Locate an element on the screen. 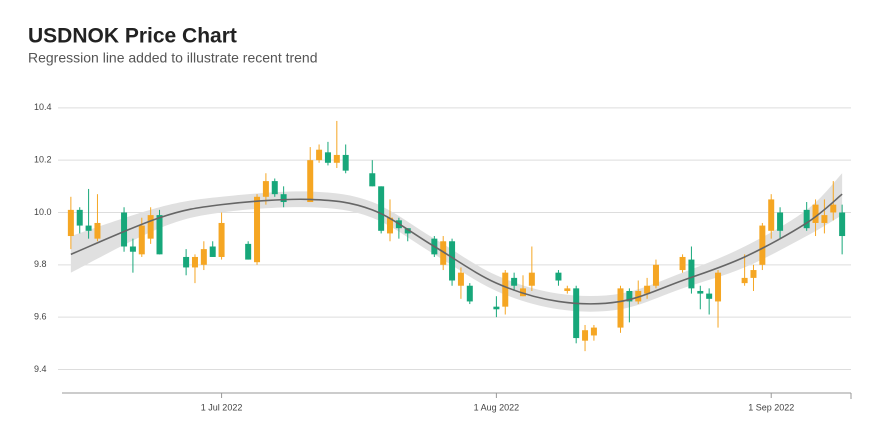 The height and width of the screenshot is (440, 880). y-tick-label: 10.4 is located at coordinates (43, 107).